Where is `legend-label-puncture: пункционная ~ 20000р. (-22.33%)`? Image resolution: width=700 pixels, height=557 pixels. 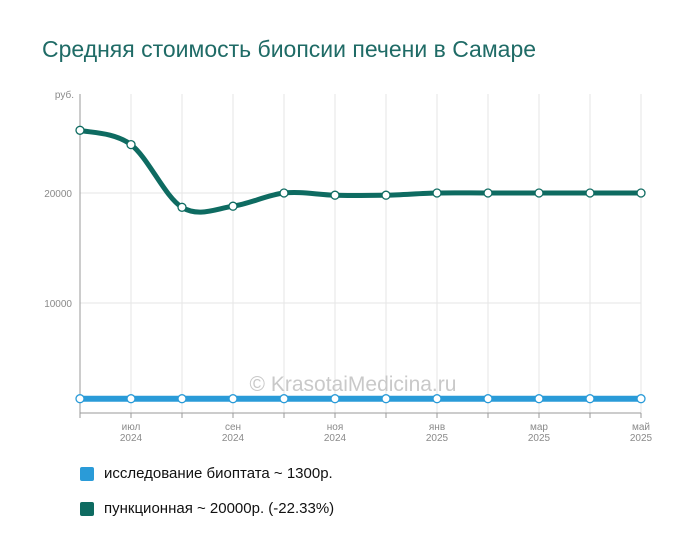
legend-label-puncture: пункционная ~ 20000р. (-22.33%) is located at coordinates (219, 508).